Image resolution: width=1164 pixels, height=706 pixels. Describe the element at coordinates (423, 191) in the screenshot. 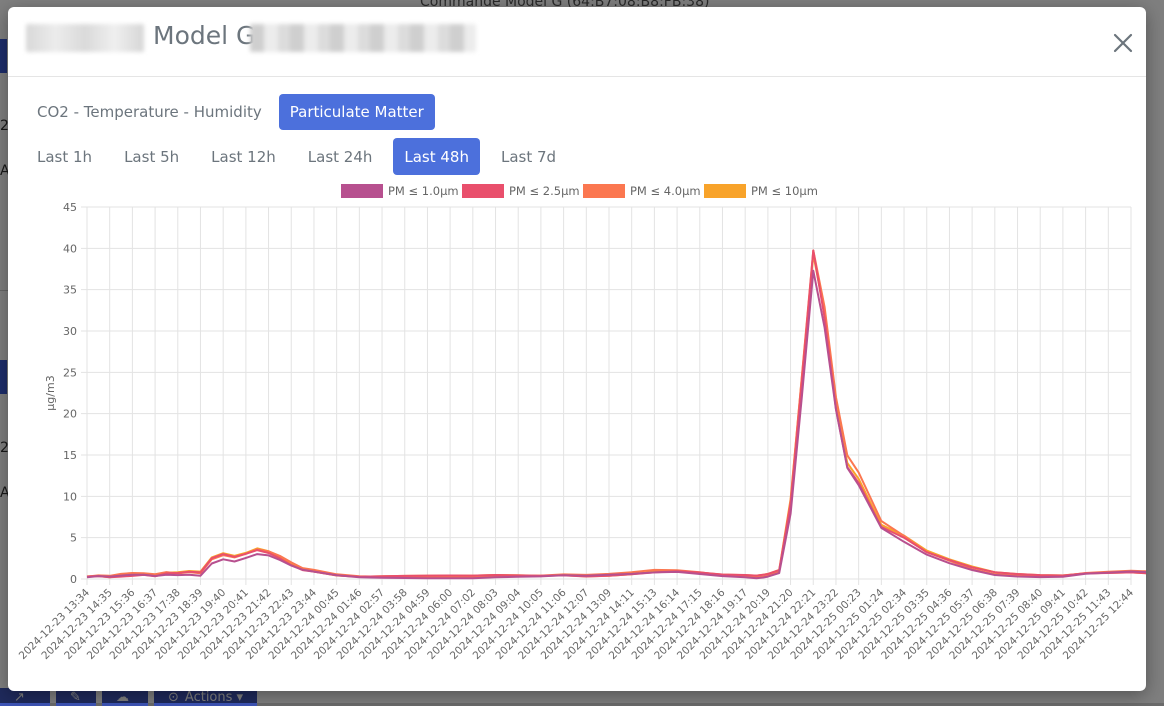

I see `legend-label: PM ≤ 1.0µm` at that location.